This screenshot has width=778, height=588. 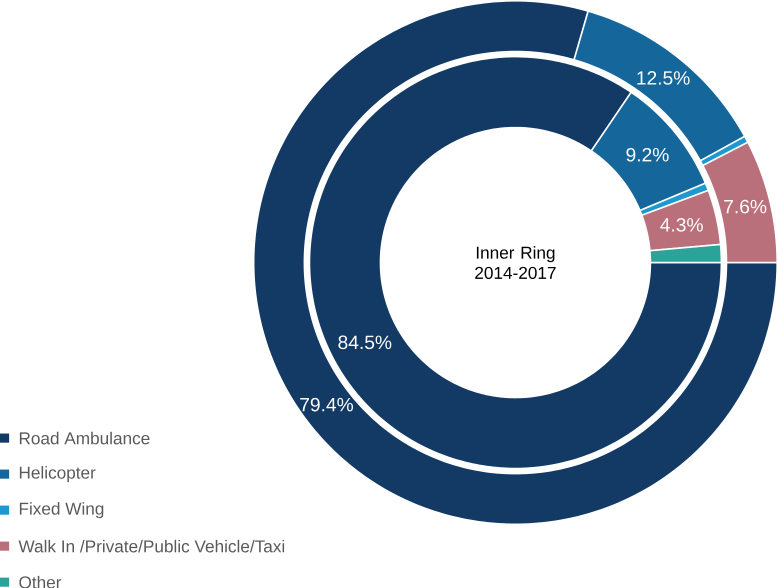 What do you see at coordinates (40, 582) in the screenshot?
I see `legend-label: Other` at bounding box center [40, 582].